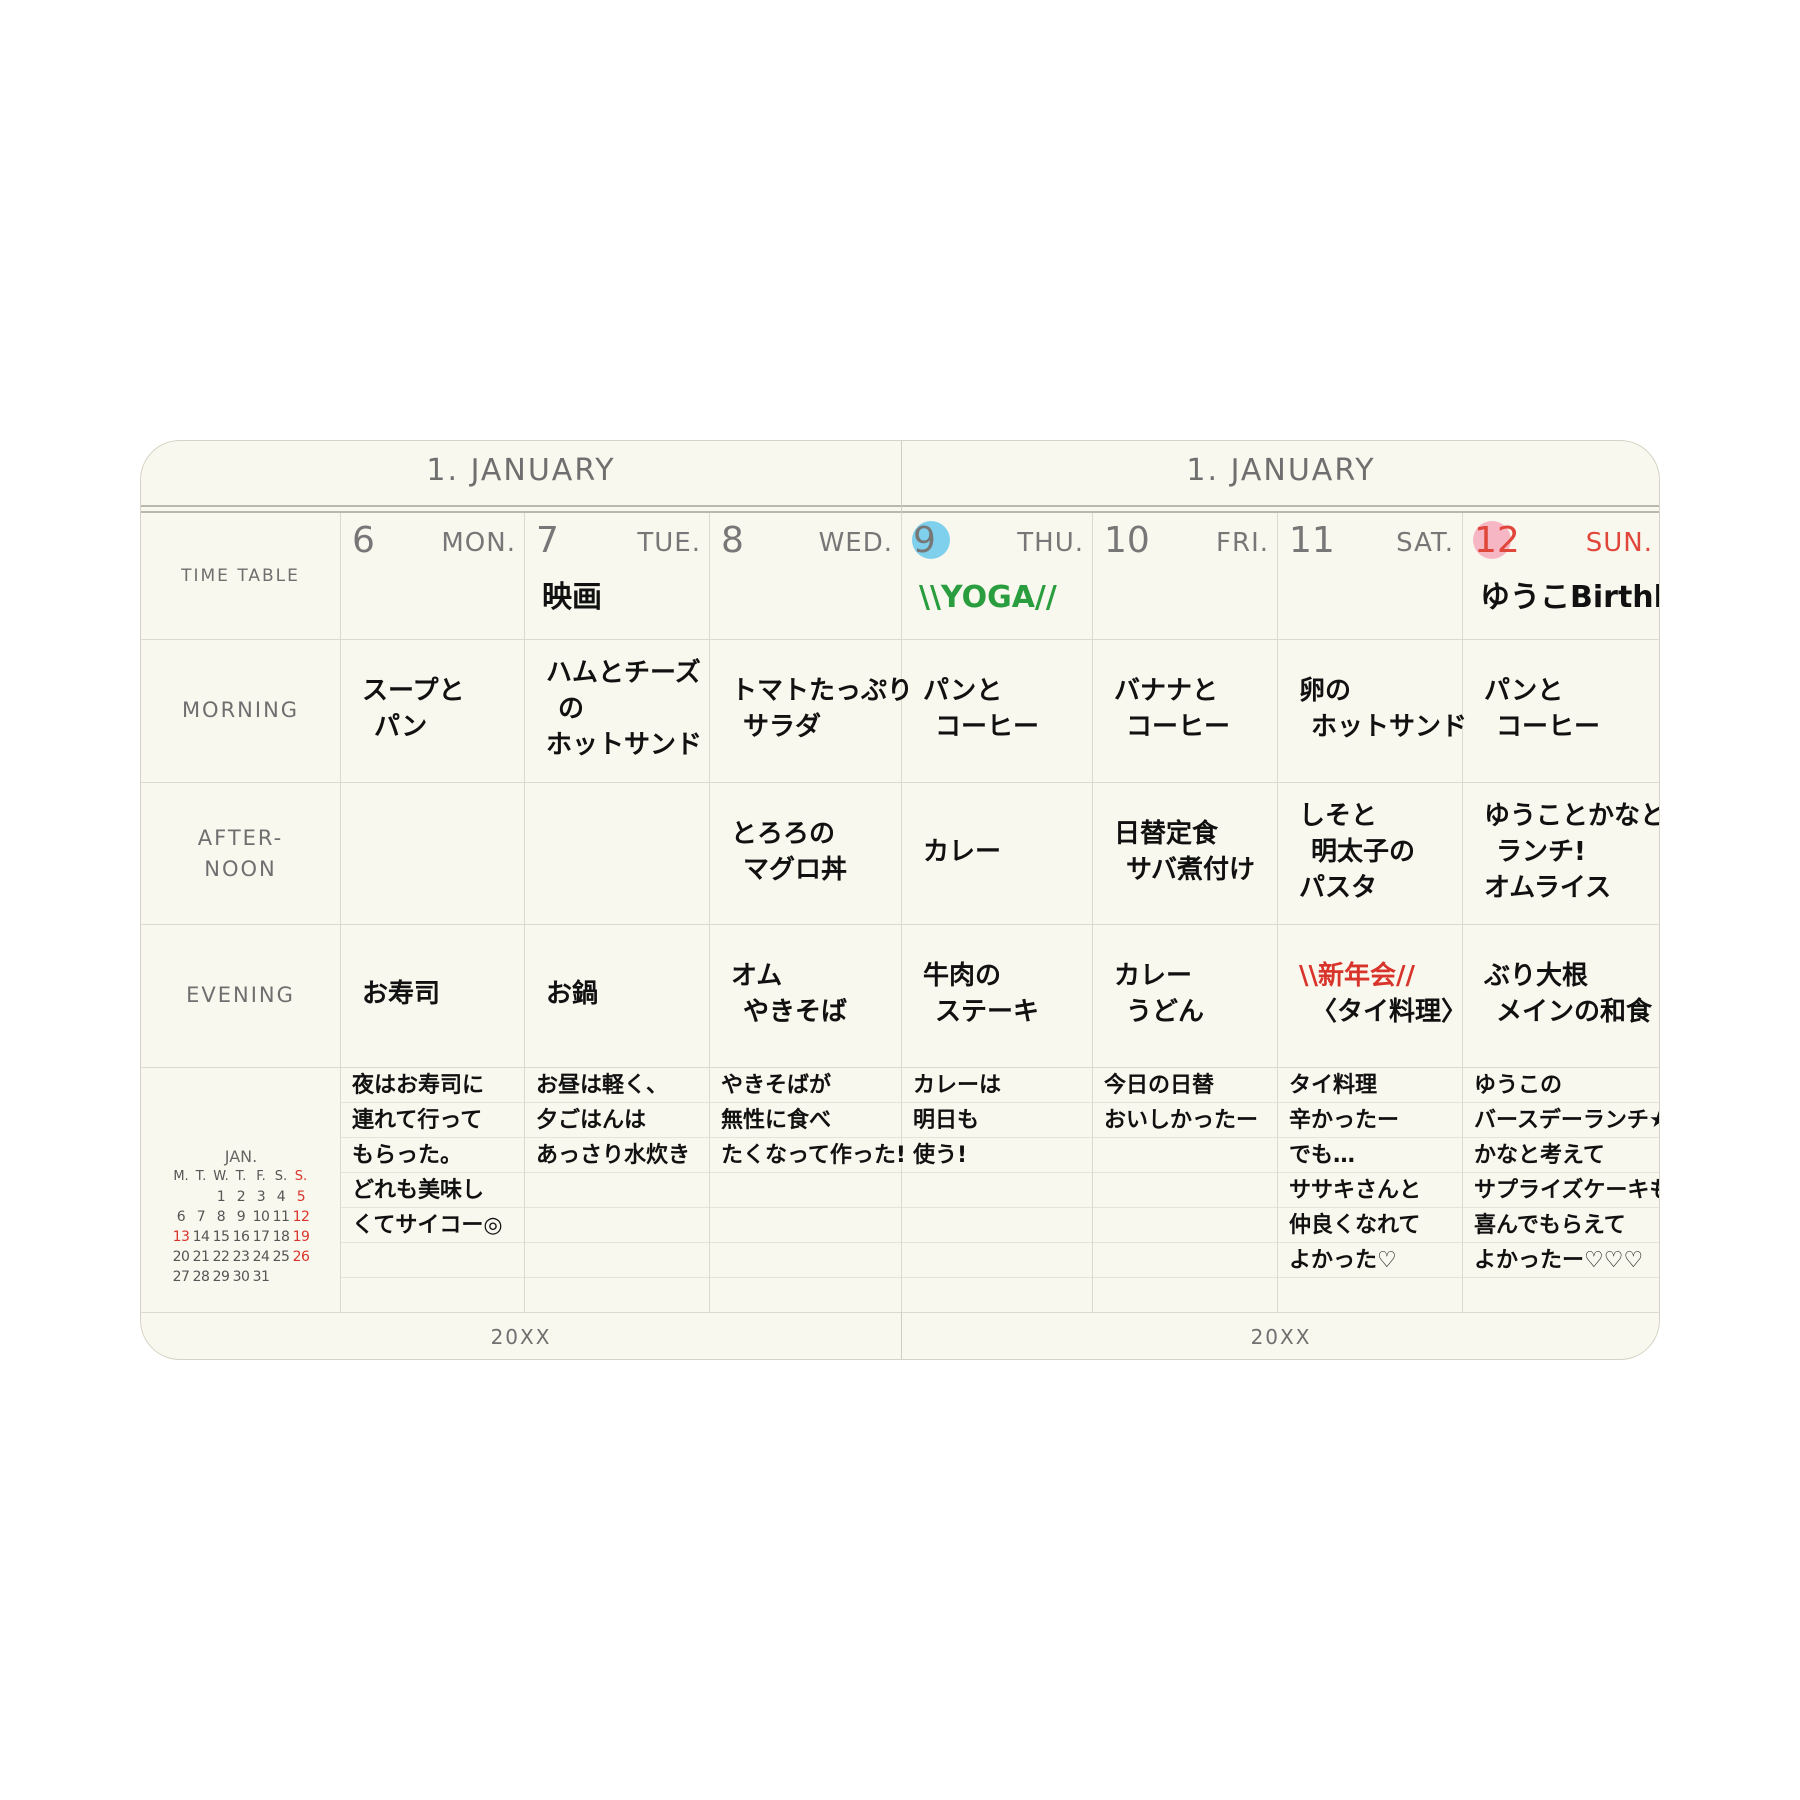  What do you see at coordinates (1333, 1085) in the screenshot?
I see `note: タイ料理` at bounding box center [1333, 1085].